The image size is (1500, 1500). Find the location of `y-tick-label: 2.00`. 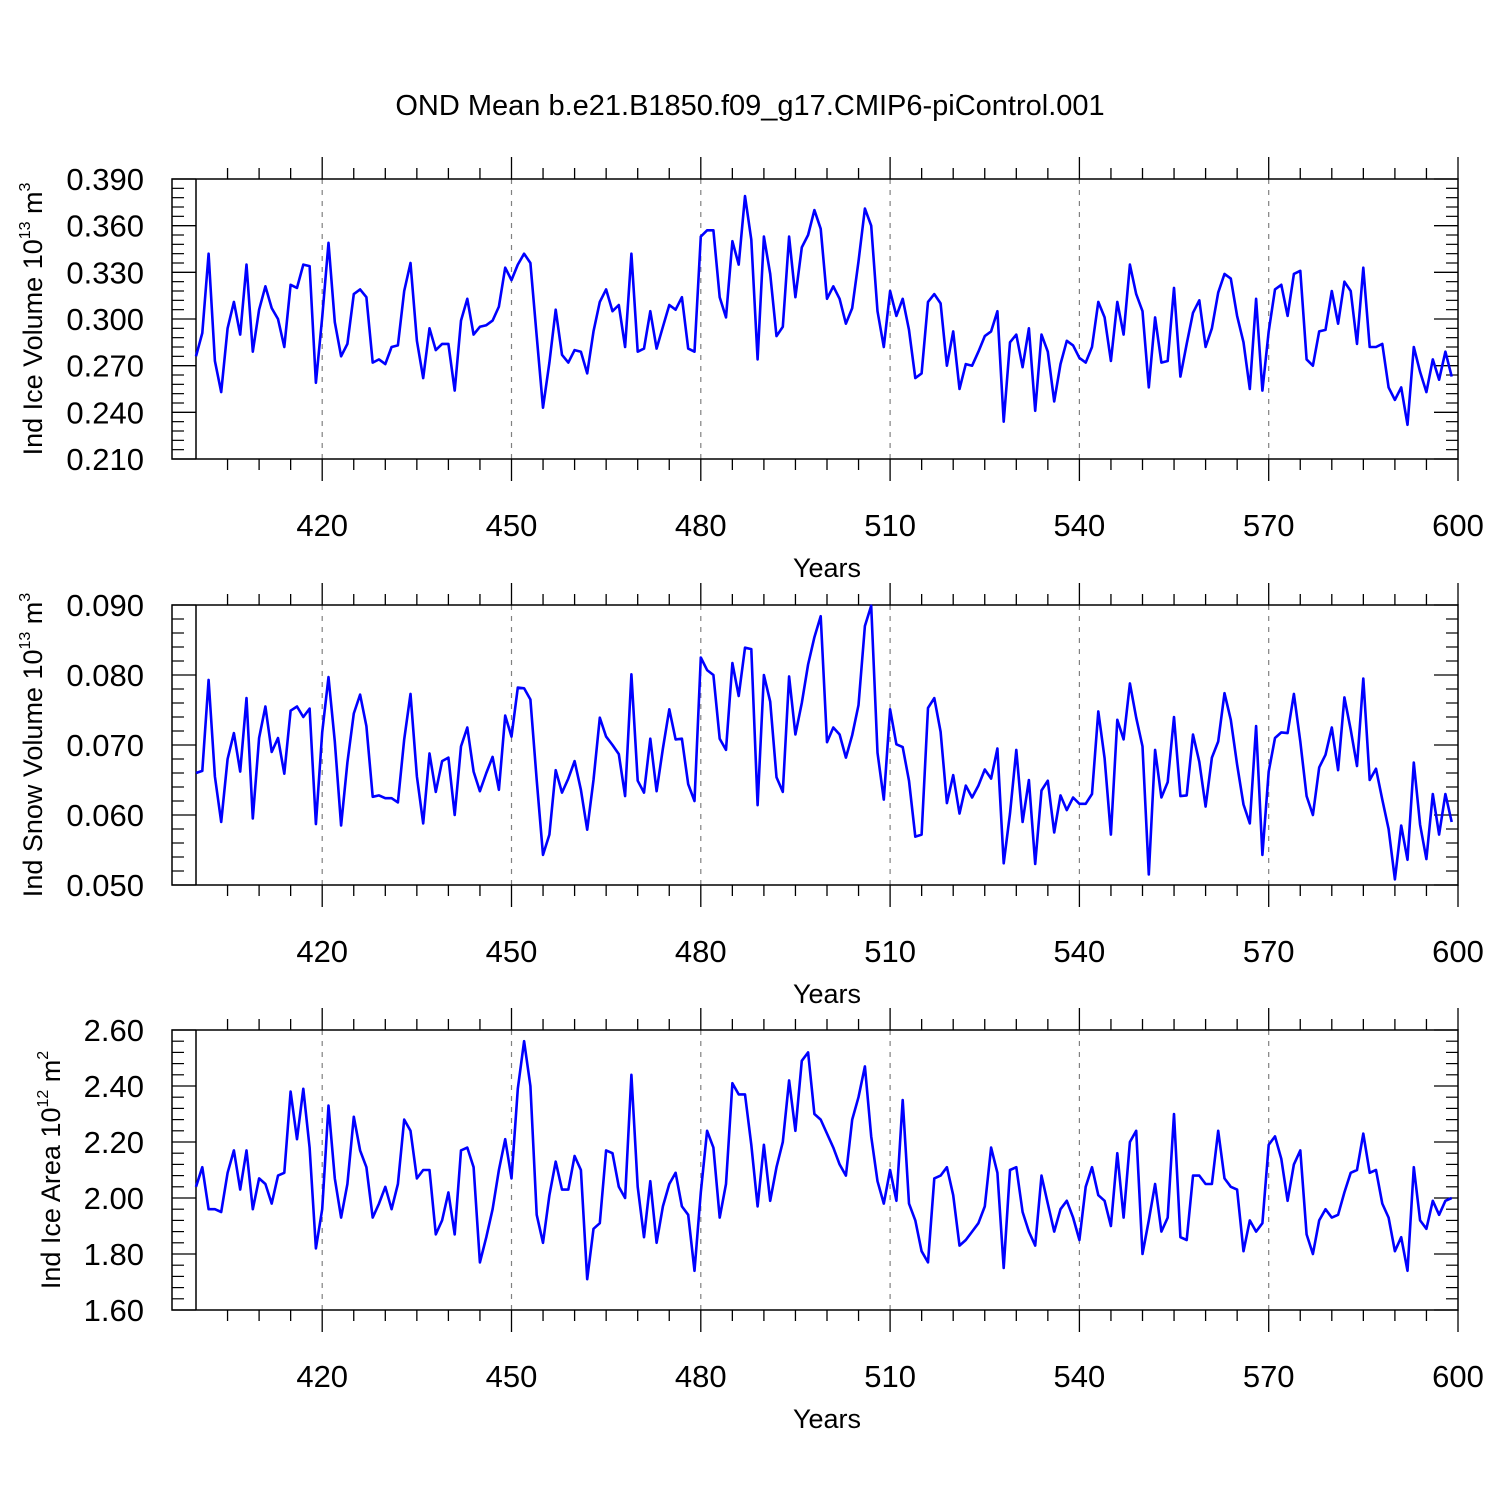

y-tick-label: 2.00 is located at coordinates (114, 1198).